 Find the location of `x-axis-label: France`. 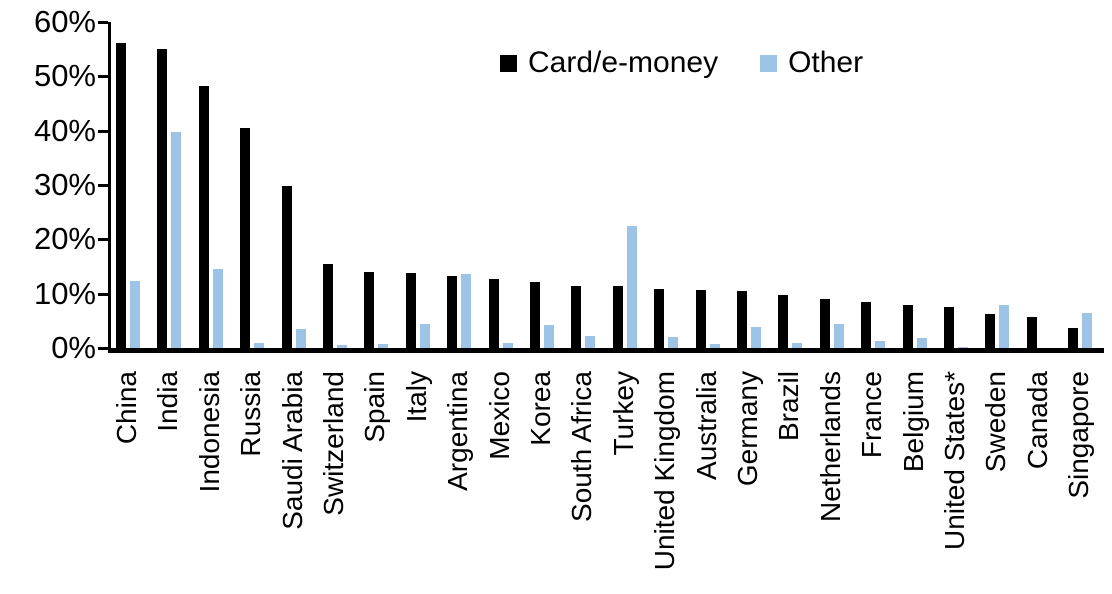

x-axis-label: France is located at coordinates (871, 415).